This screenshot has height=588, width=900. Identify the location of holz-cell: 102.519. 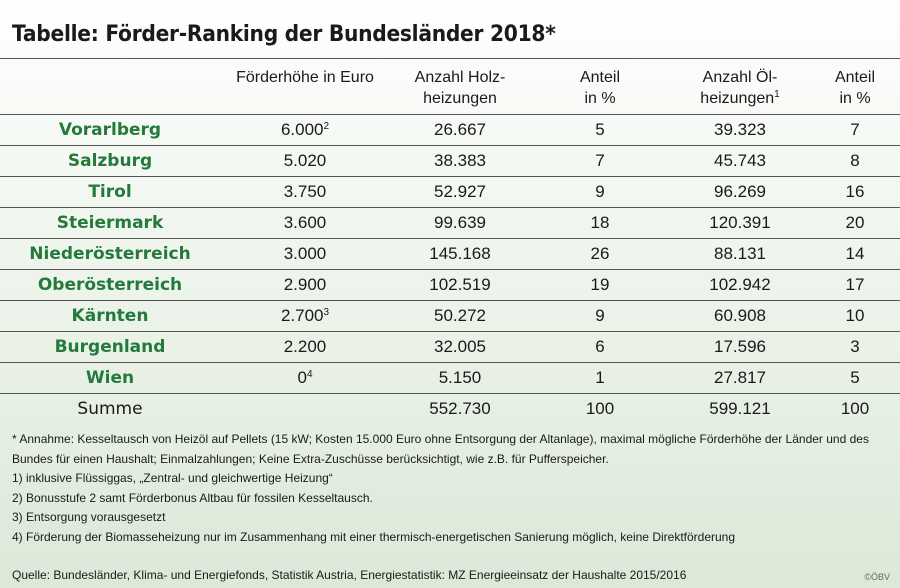
(460, 284).